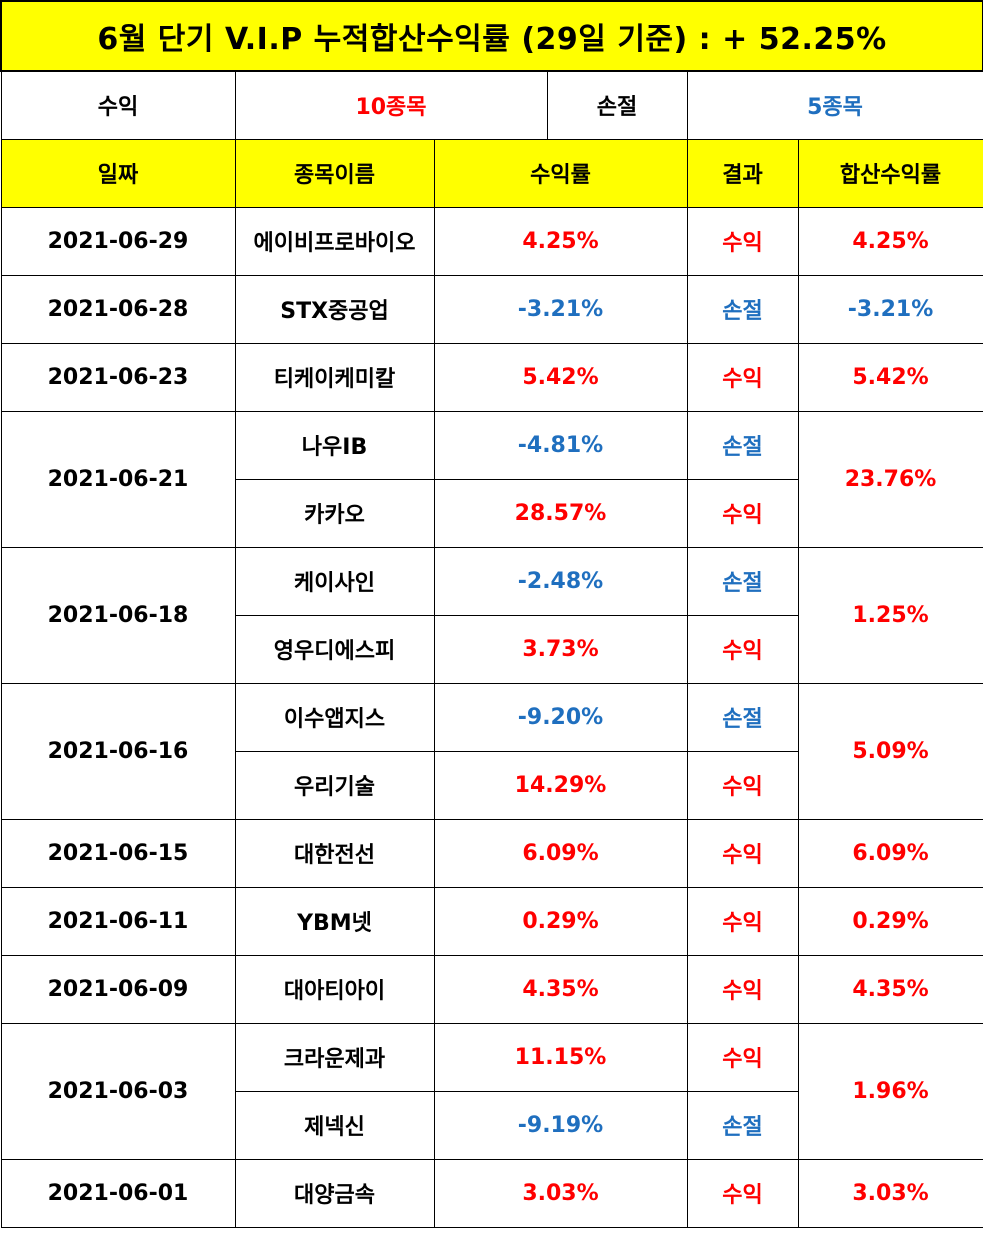 This screenshot has width=983, height=1243. I want to click on date-cell: 2021-06-29, so click(118, 241).